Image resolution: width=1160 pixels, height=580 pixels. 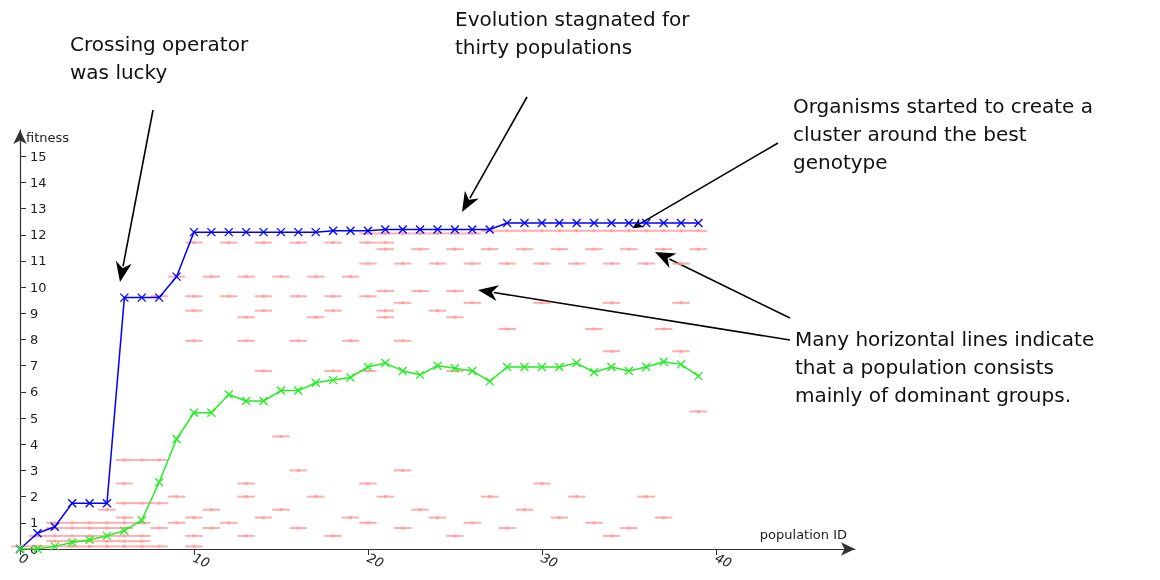 What do you see at coordinates (34, 497) in the screenshot?
I see `y-tick-label: 2` at bounding box center [34, 497].